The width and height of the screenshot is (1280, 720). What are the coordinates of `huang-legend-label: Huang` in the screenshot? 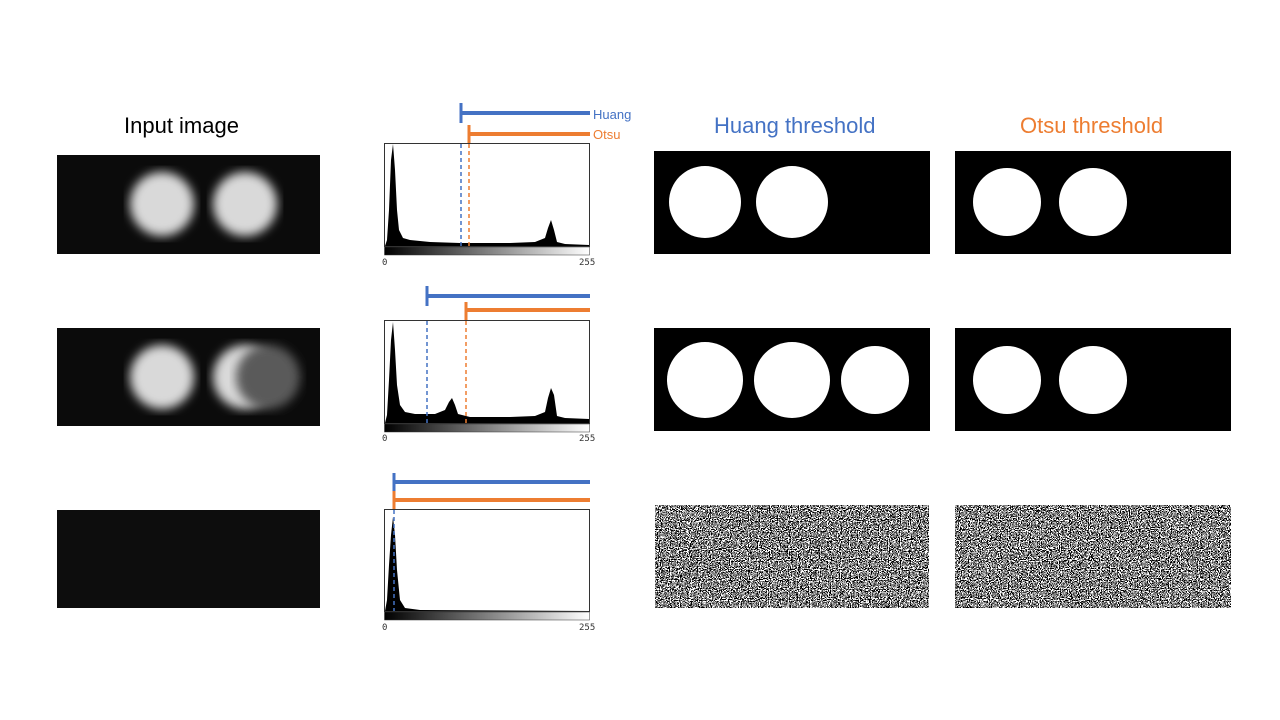 It's located at (612, 114).